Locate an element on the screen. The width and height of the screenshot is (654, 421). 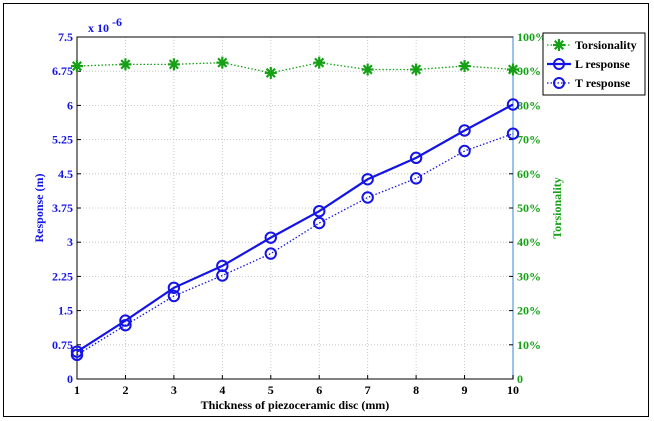
y-axis-label-right: Torsionality is located at coordinates (557, 208).